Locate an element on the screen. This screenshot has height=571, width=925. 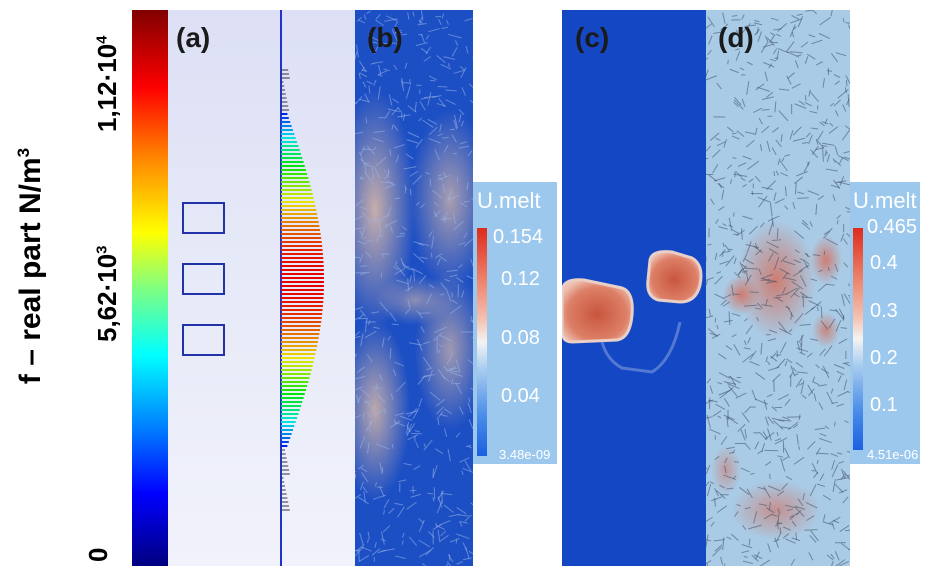
panel-b-velocity-field is located at coordinates (414, 288).